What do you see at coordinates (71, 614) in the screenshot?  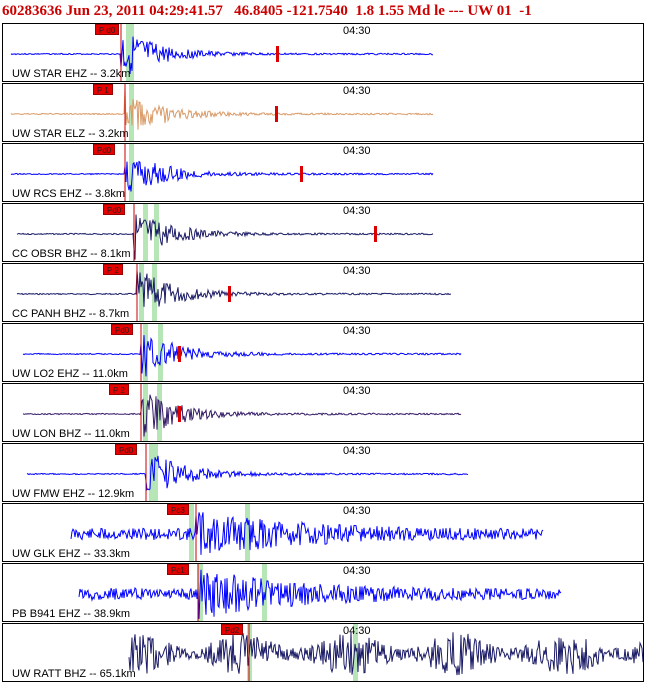 I see `station-label: PB B941 EHZ -- 38.9km` at bounding box center [71, 614].